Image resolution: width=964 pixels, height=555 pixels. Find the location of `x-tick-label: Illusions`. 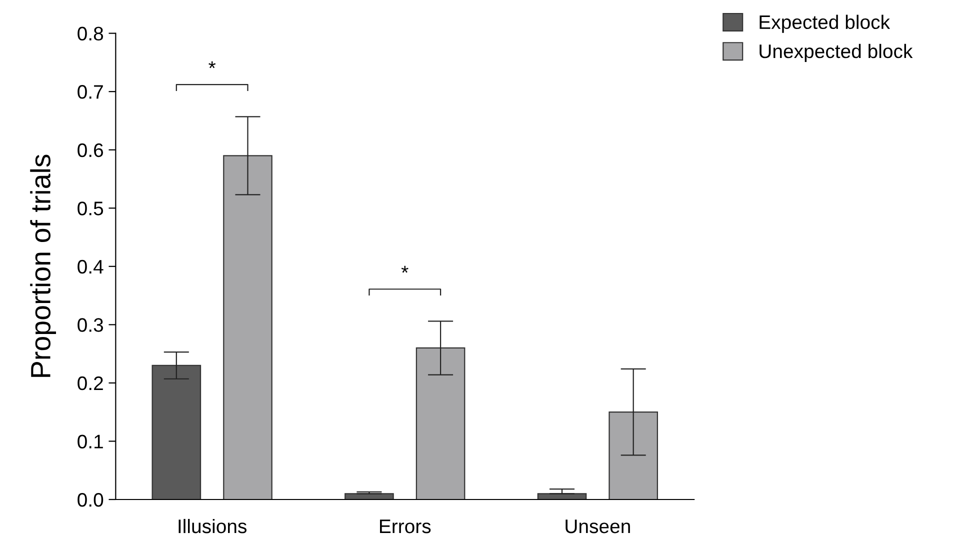

x-tick-label: Illusions is located at coordinates (212, 526).